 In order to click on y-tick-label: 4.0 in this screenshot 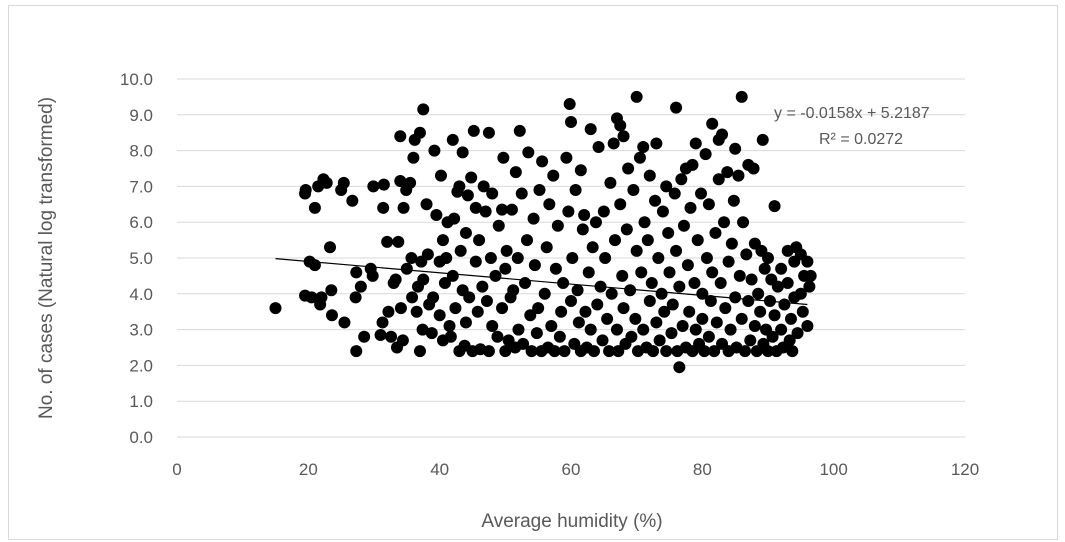, I will do `click(141, 294)`.